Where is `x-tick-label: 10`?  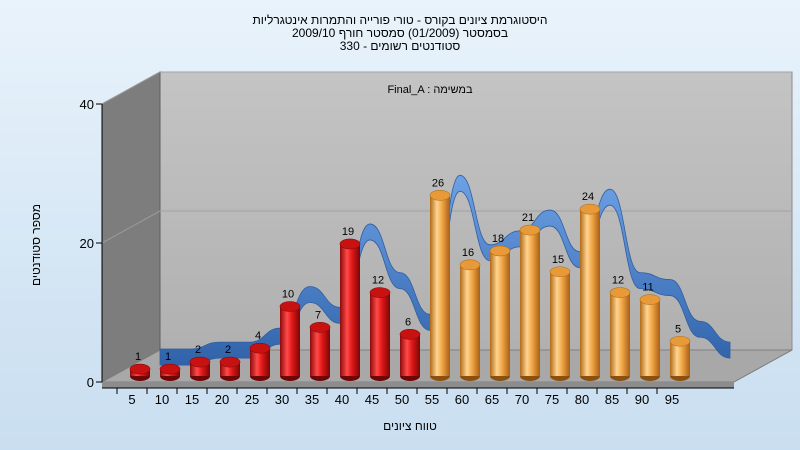
x-tick-label: 10 is located at coordinates (162, 399).